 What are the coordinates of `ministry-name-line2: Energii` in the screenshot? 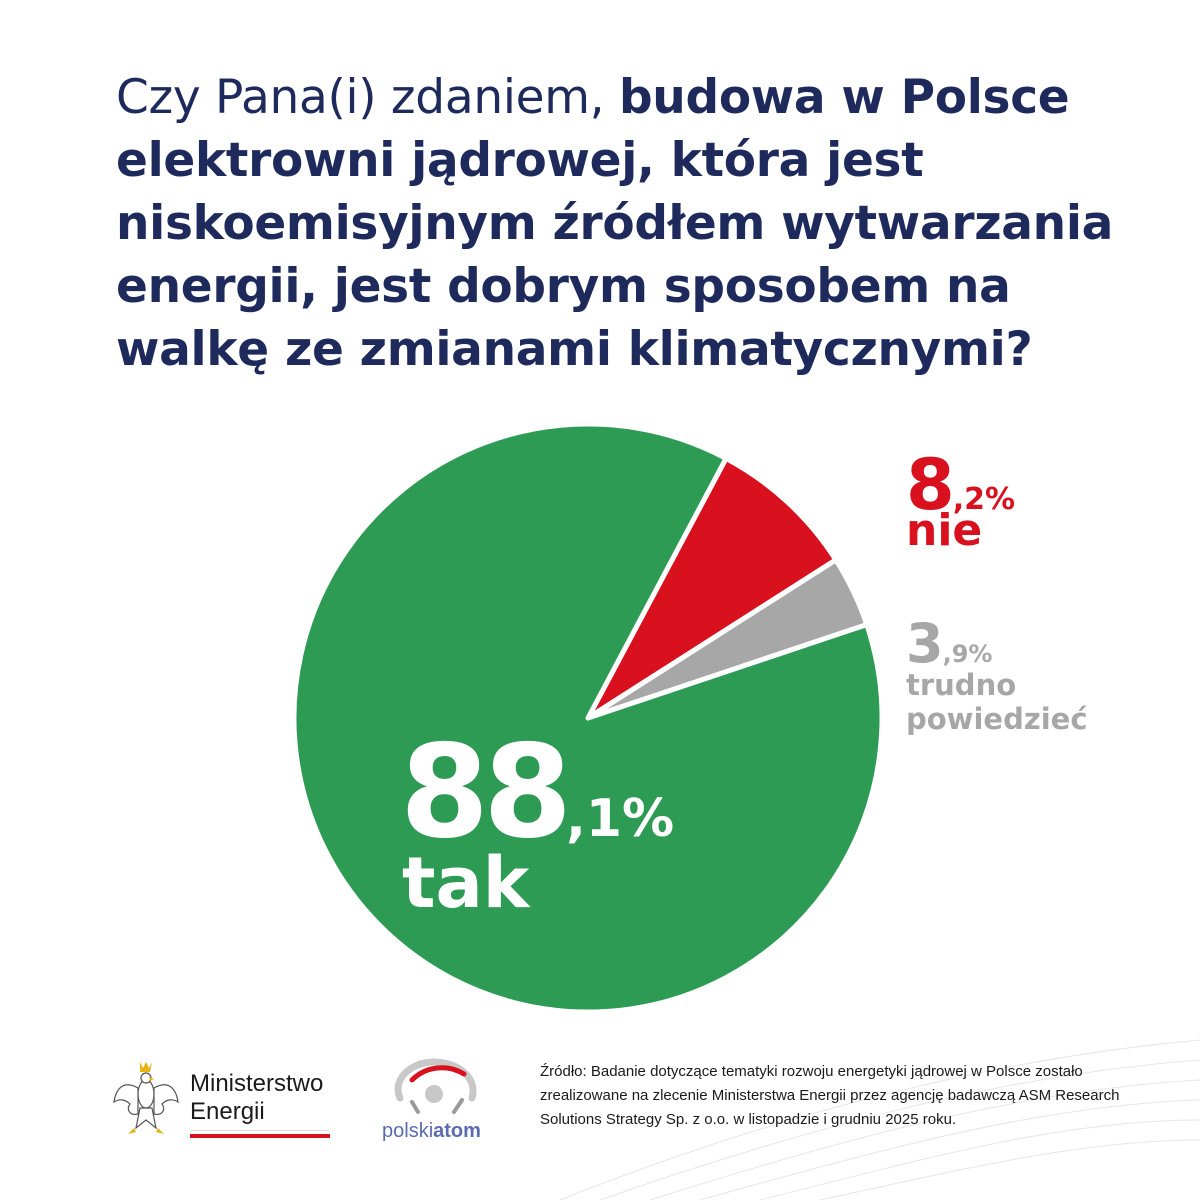 It's located at (227, 1111).